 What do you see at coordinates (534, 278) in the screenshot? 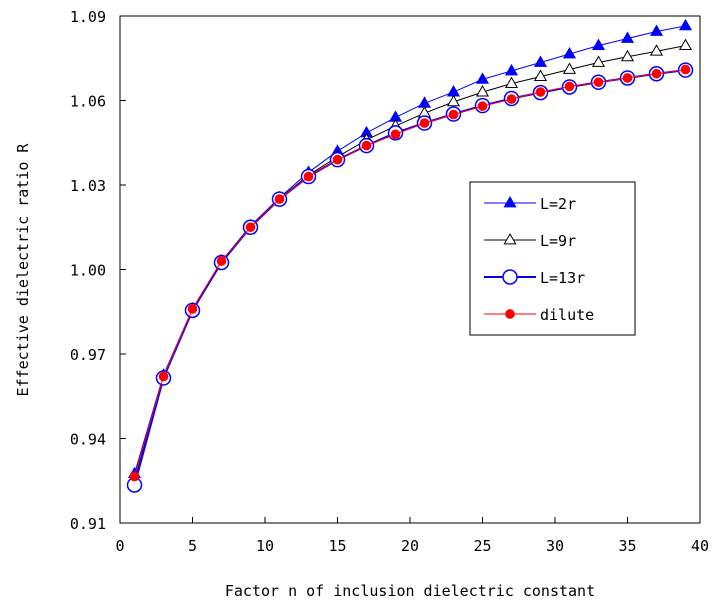
I see `legend-entry: L=13r` at bounding box center [534, 278].